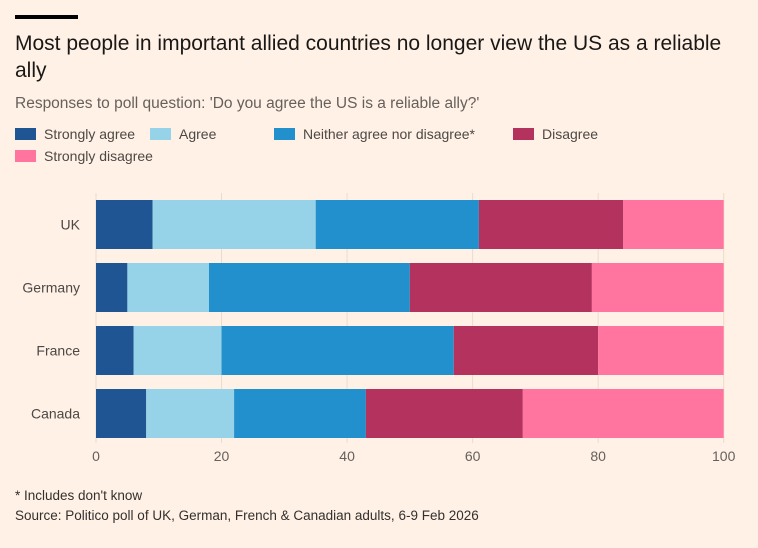  I want to click on legend-label: Strongly disagree, so click(98, 156).